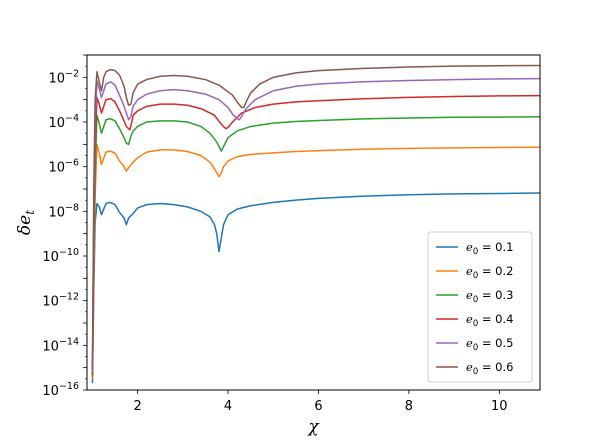 This screenshot has width=598, height=447. Describe the element at coordinates (228, 406) in the screenshot. I see `x-tick-label: 4` at that location.